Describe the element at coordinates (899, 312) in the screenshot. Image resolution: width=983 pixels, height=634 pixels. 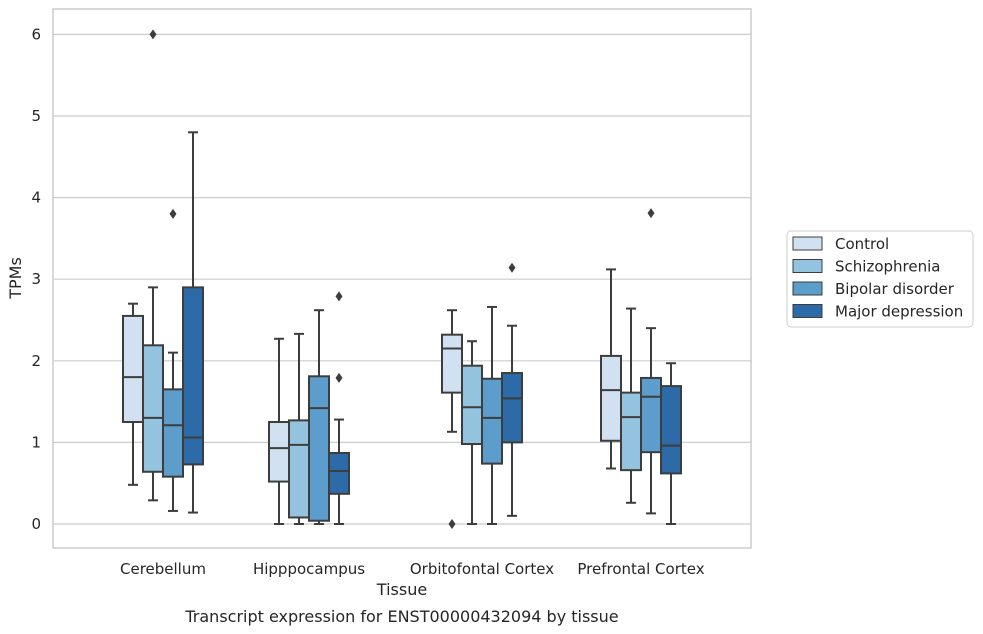
I see `legend-label: Major depression` at that location.